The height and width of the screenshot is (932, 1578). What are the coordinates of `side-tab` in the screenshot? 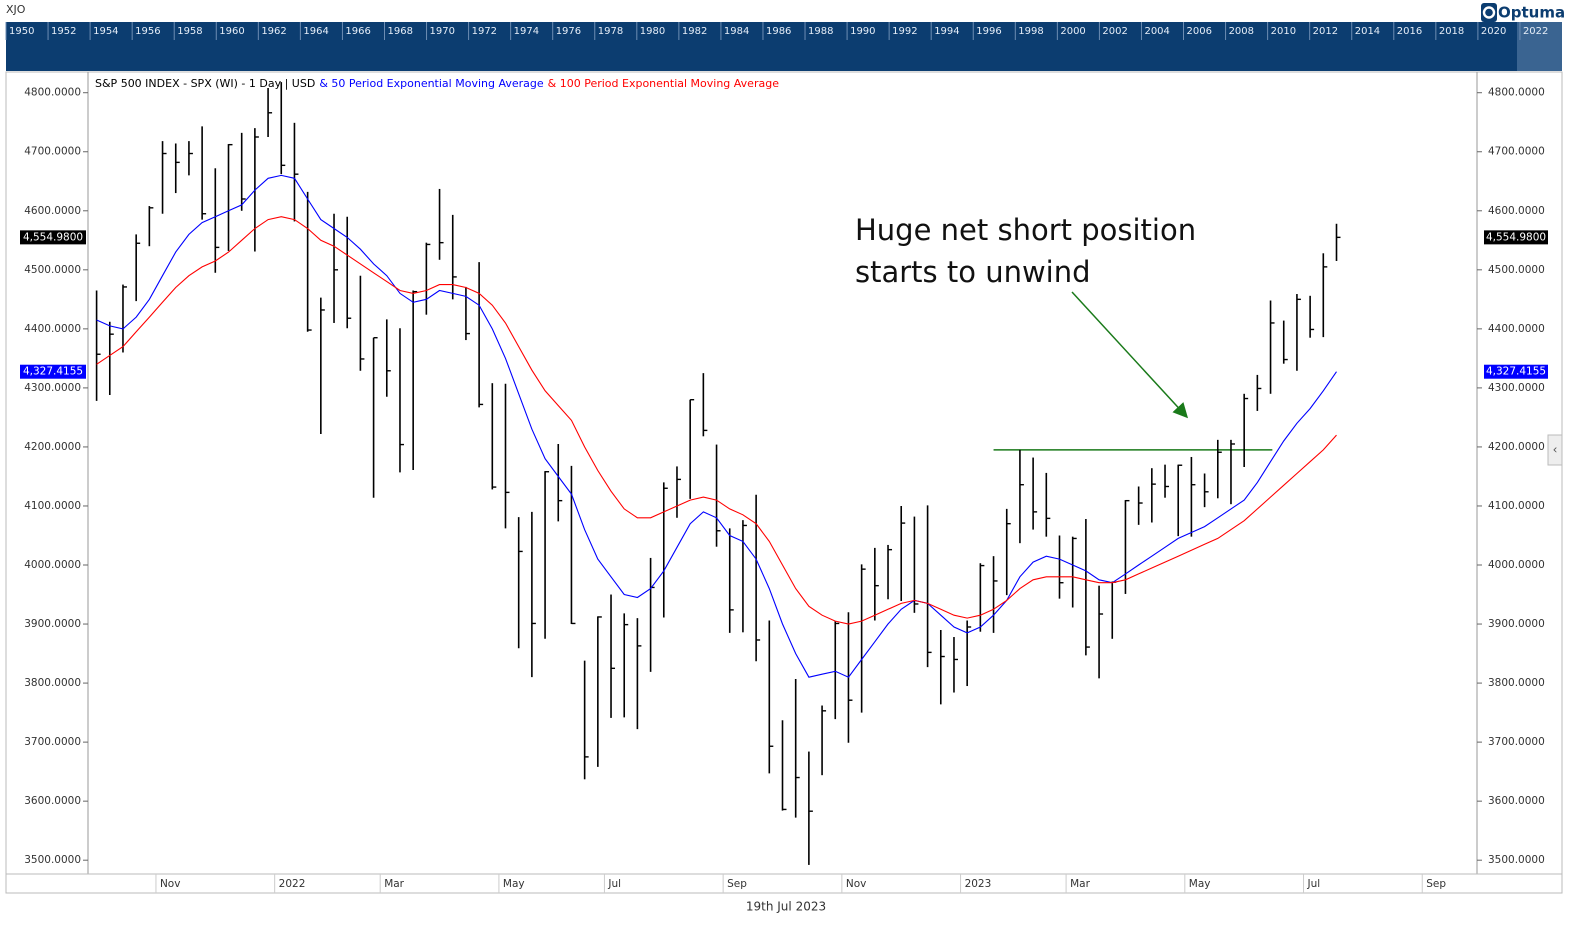 It's located at (1555, 450).